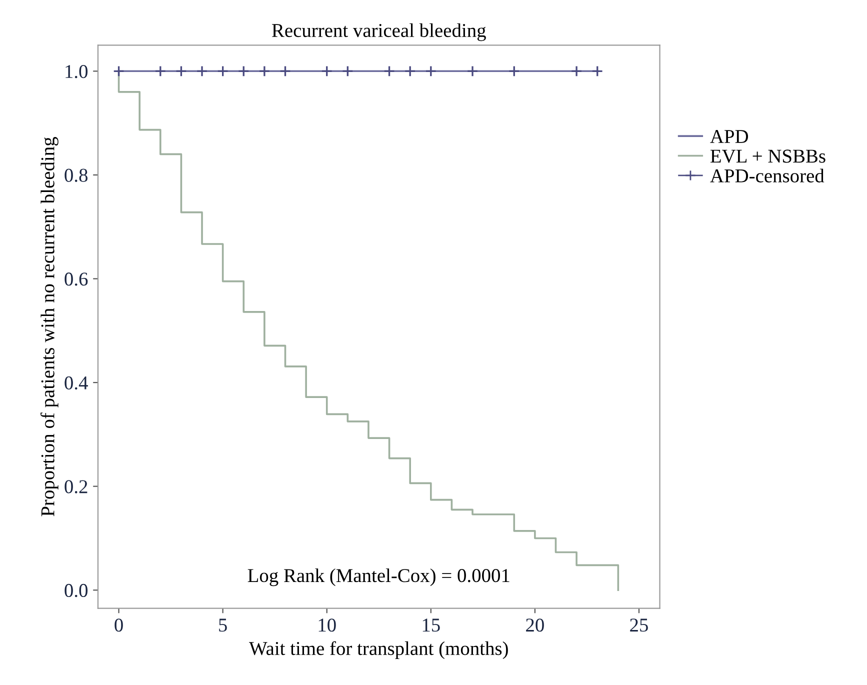  What do you see at coordinates (639, 625) in the screenshot?
I see `x-tick-label: 25` at bounding box center [639, 625].